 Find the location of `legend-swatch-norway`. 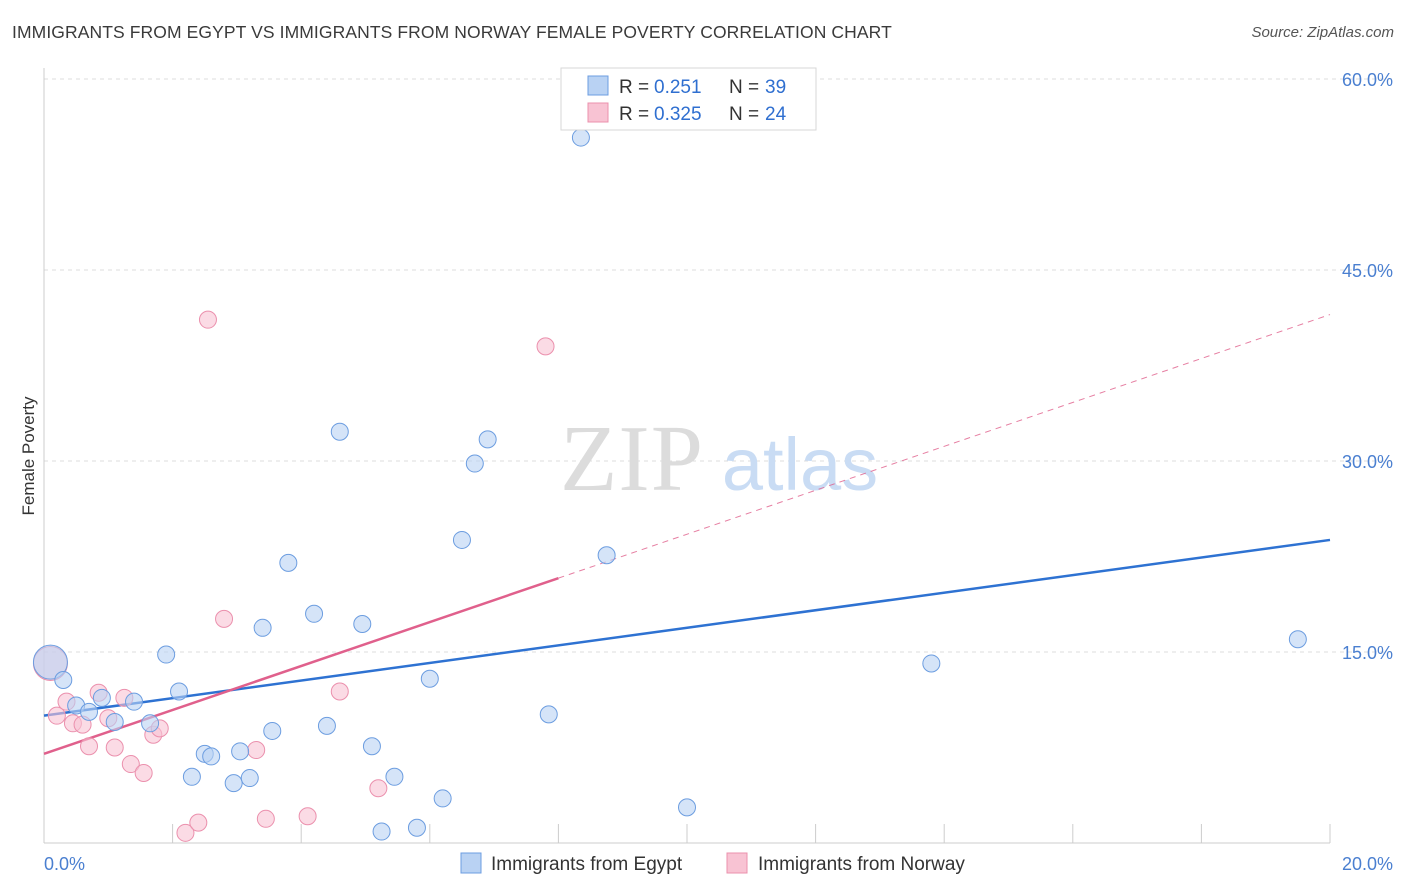

legend-swatch-norway is located at coordinates (598, 112).